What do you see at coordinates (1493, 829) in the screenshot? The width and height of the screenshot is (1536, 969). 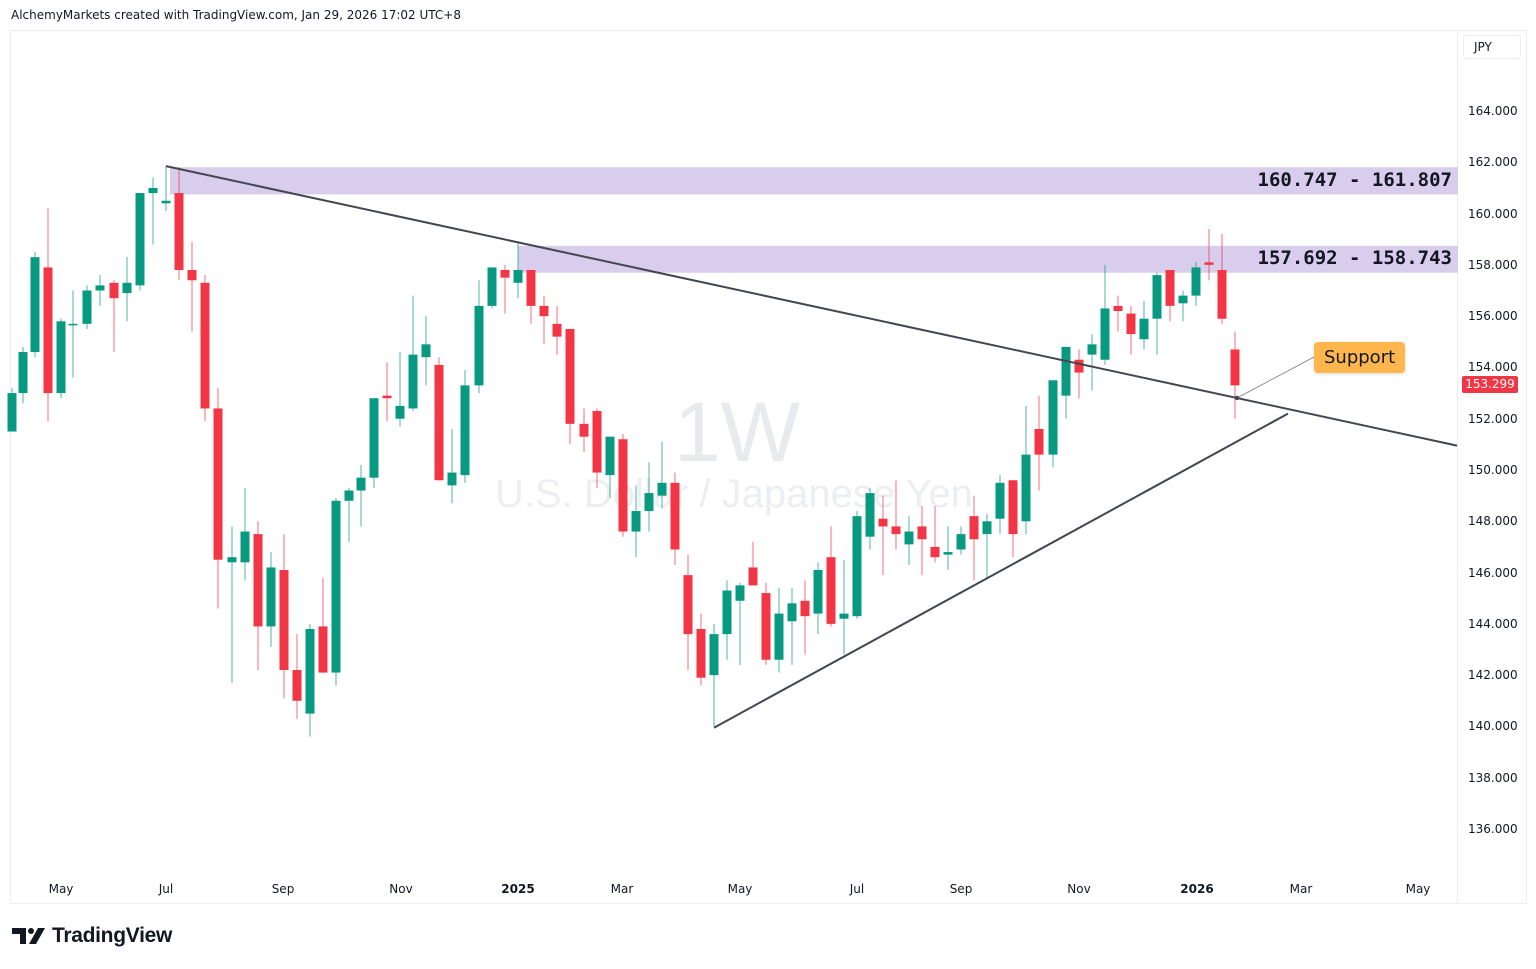 I see `price-tick-label: 136.000` at bounding box center [1493, 829].